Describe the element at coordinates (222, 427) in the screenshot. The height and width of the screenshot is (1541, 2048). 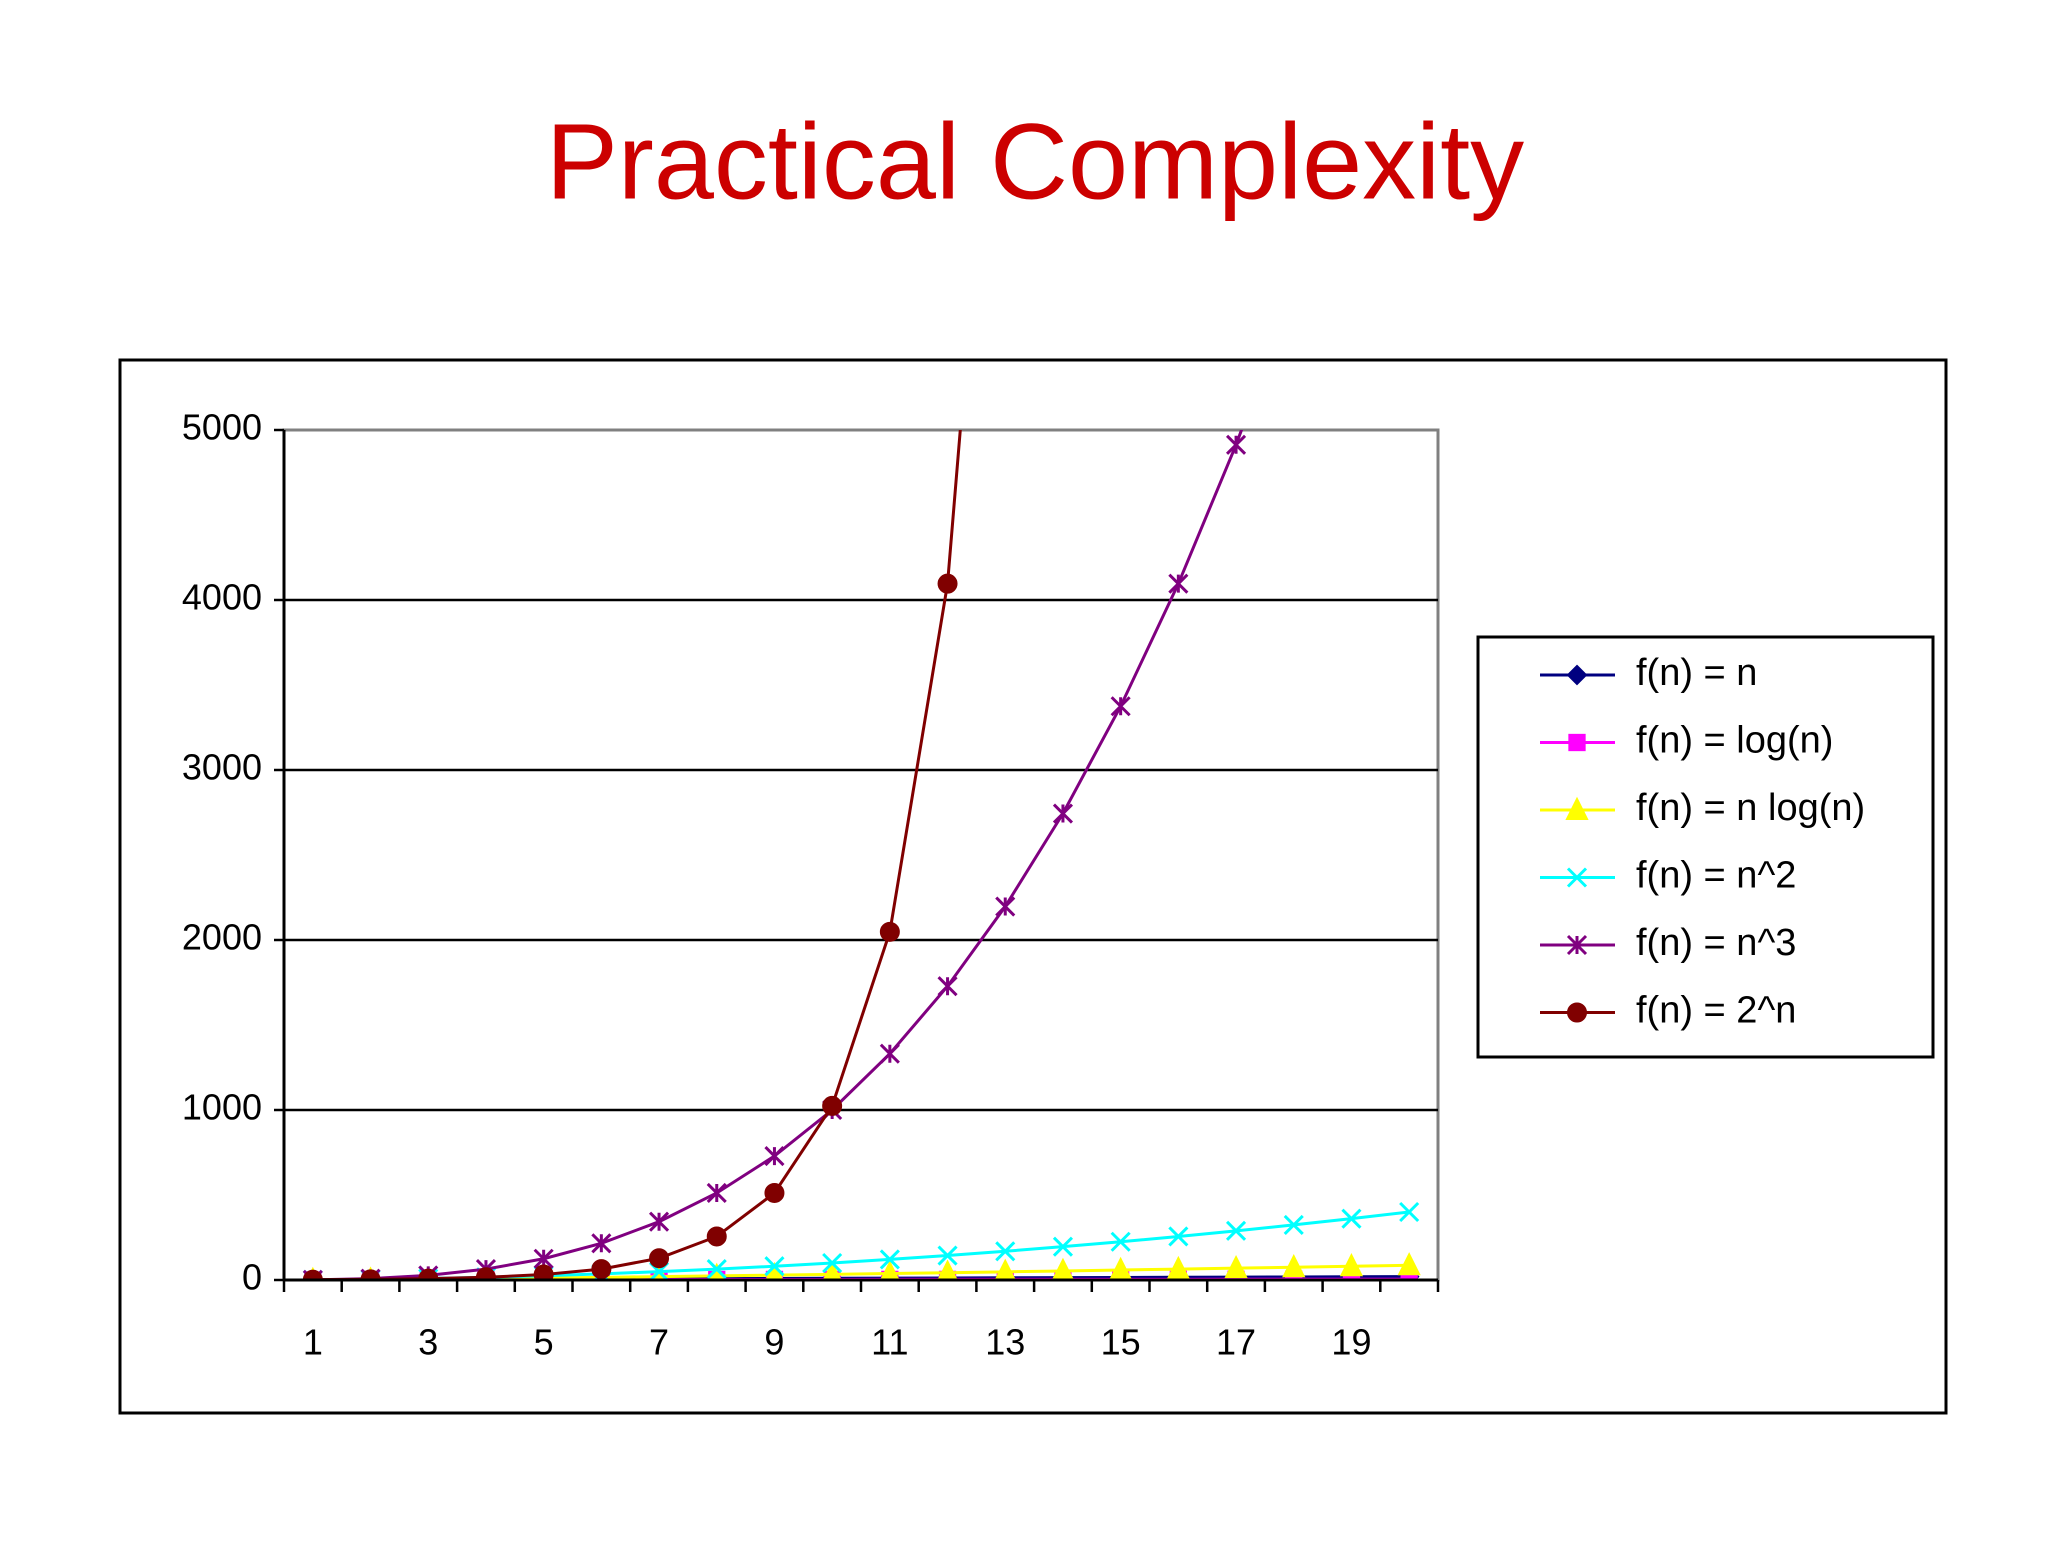
I see `y-tick-label: 5000` at that location.